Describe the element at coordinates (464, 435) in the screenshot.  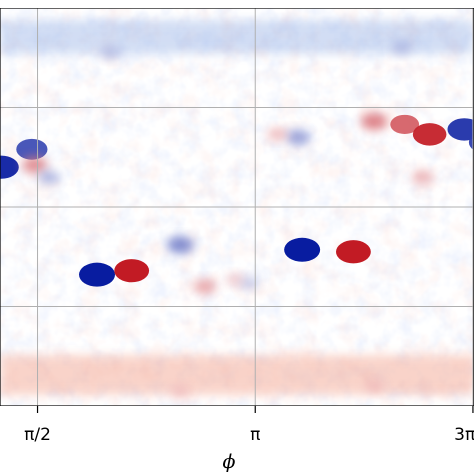
I see `x-tick-label-2: 3π/2` at that location.